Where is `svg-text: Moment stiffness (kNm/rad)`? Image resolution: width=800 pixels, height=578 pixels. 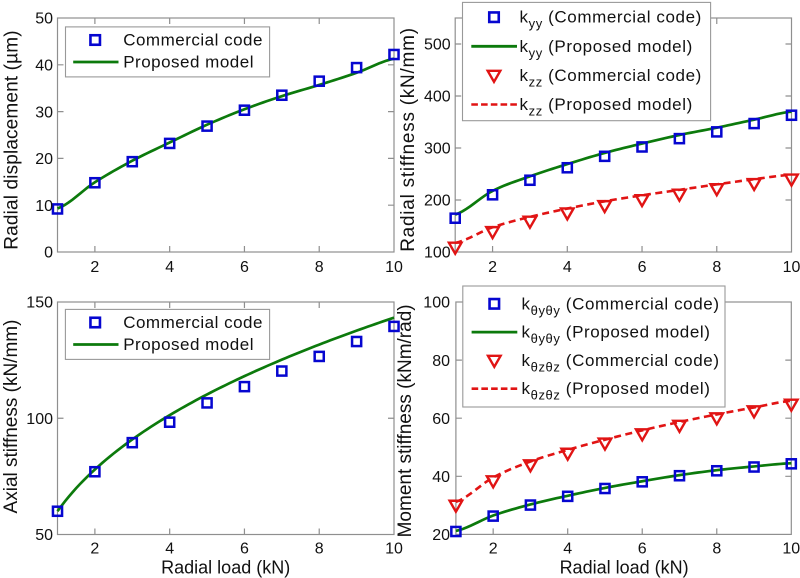 svg-text: Moment stiffness (kNm/rad) is located at coordinates (405, 420).